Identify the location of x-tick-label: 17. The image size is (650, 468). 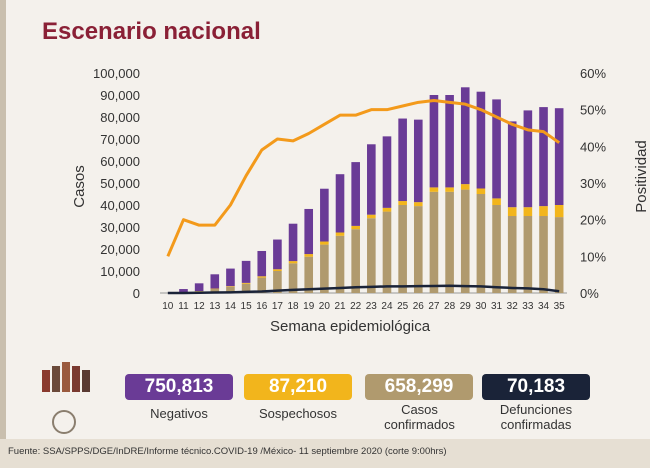
(278, 306).